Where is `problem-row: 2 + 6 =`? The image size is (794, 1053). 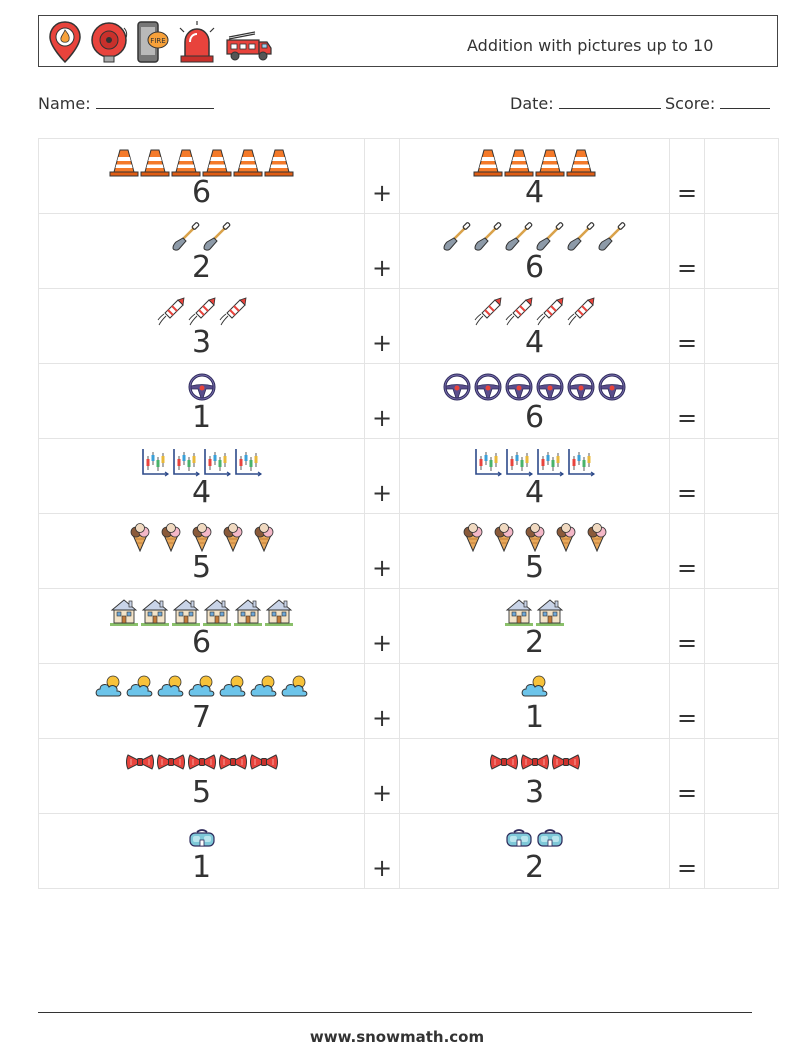 problem-row: 2 + 6 = is located at coordinates (408, 251).